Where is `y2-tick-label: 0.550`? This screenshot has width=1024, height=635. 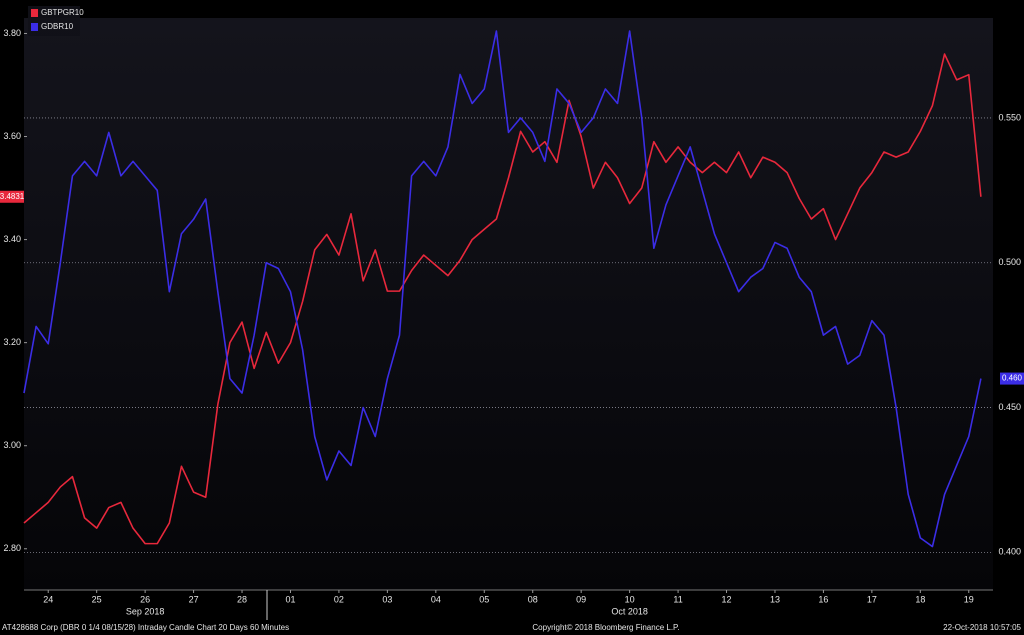 y2-tick-label: 0.550 is located at coordinates (1009, 117).